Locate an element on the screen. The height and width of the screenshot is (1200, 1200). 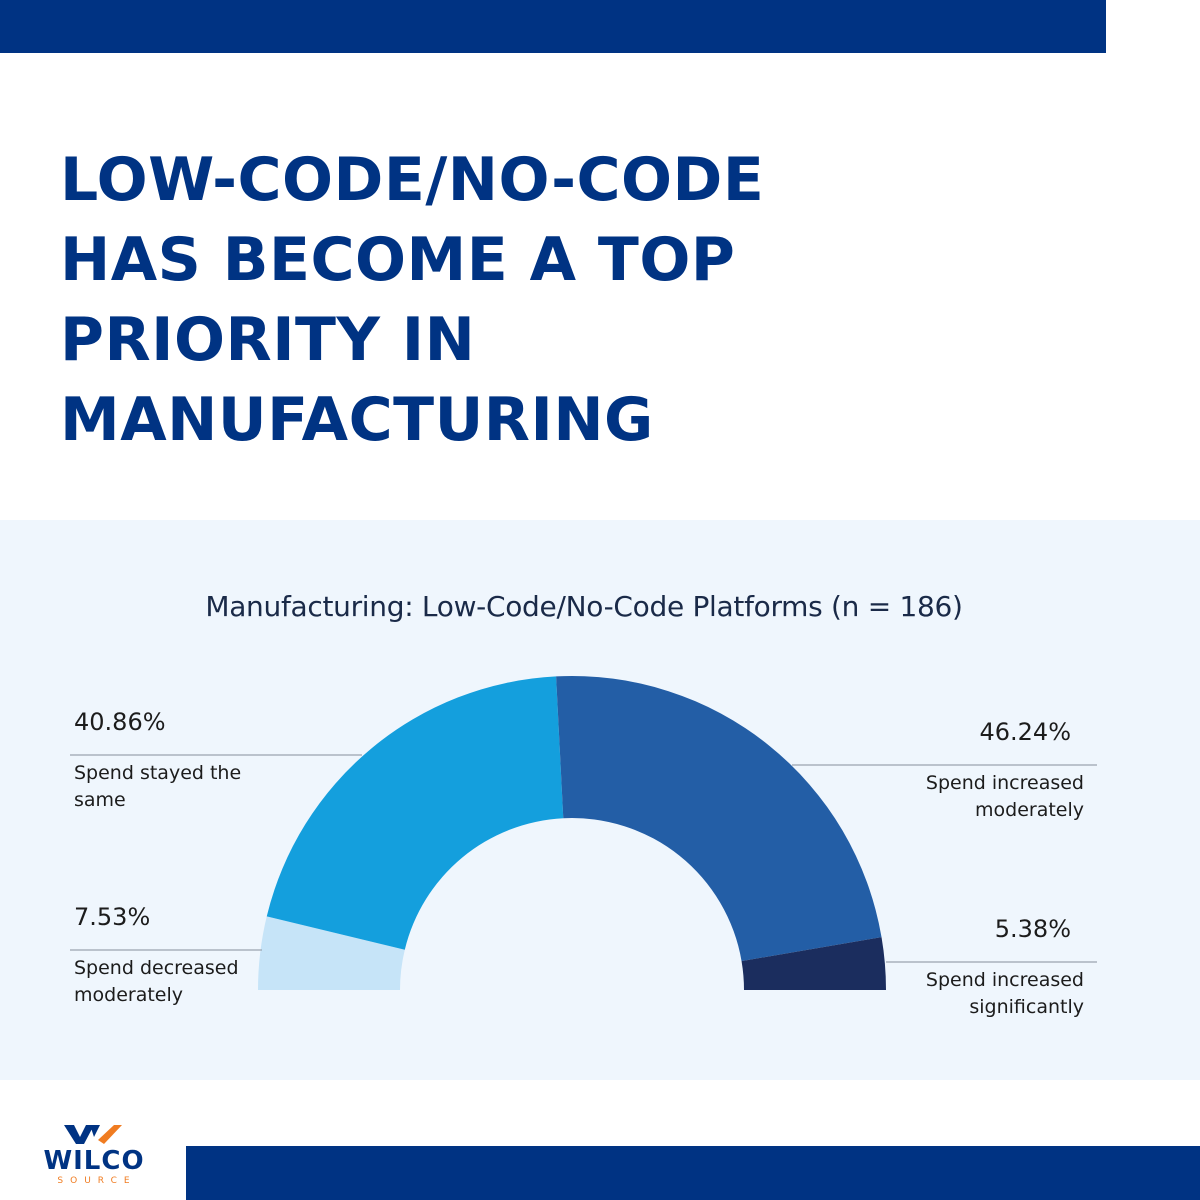
slice-value-label: 7.53% is located at coordinates (112, 917).